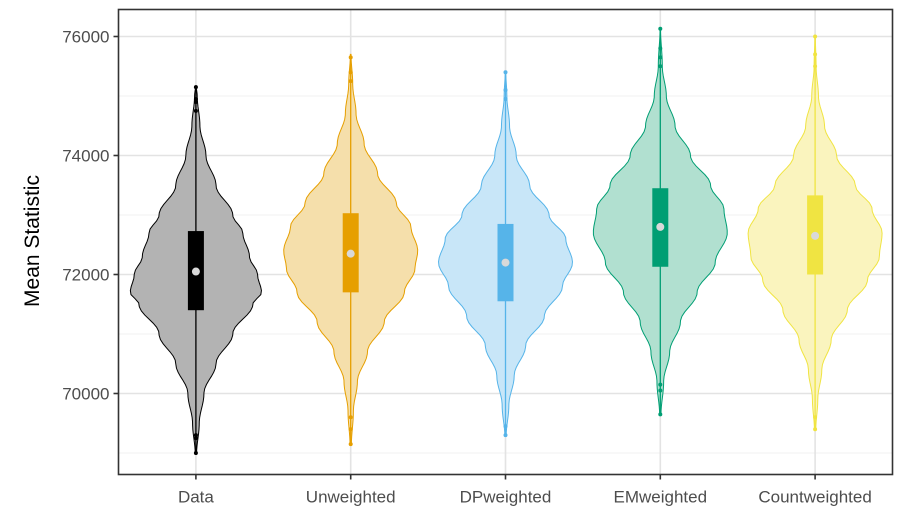  I want to click on violin-dpweighted, so click(505, 254).